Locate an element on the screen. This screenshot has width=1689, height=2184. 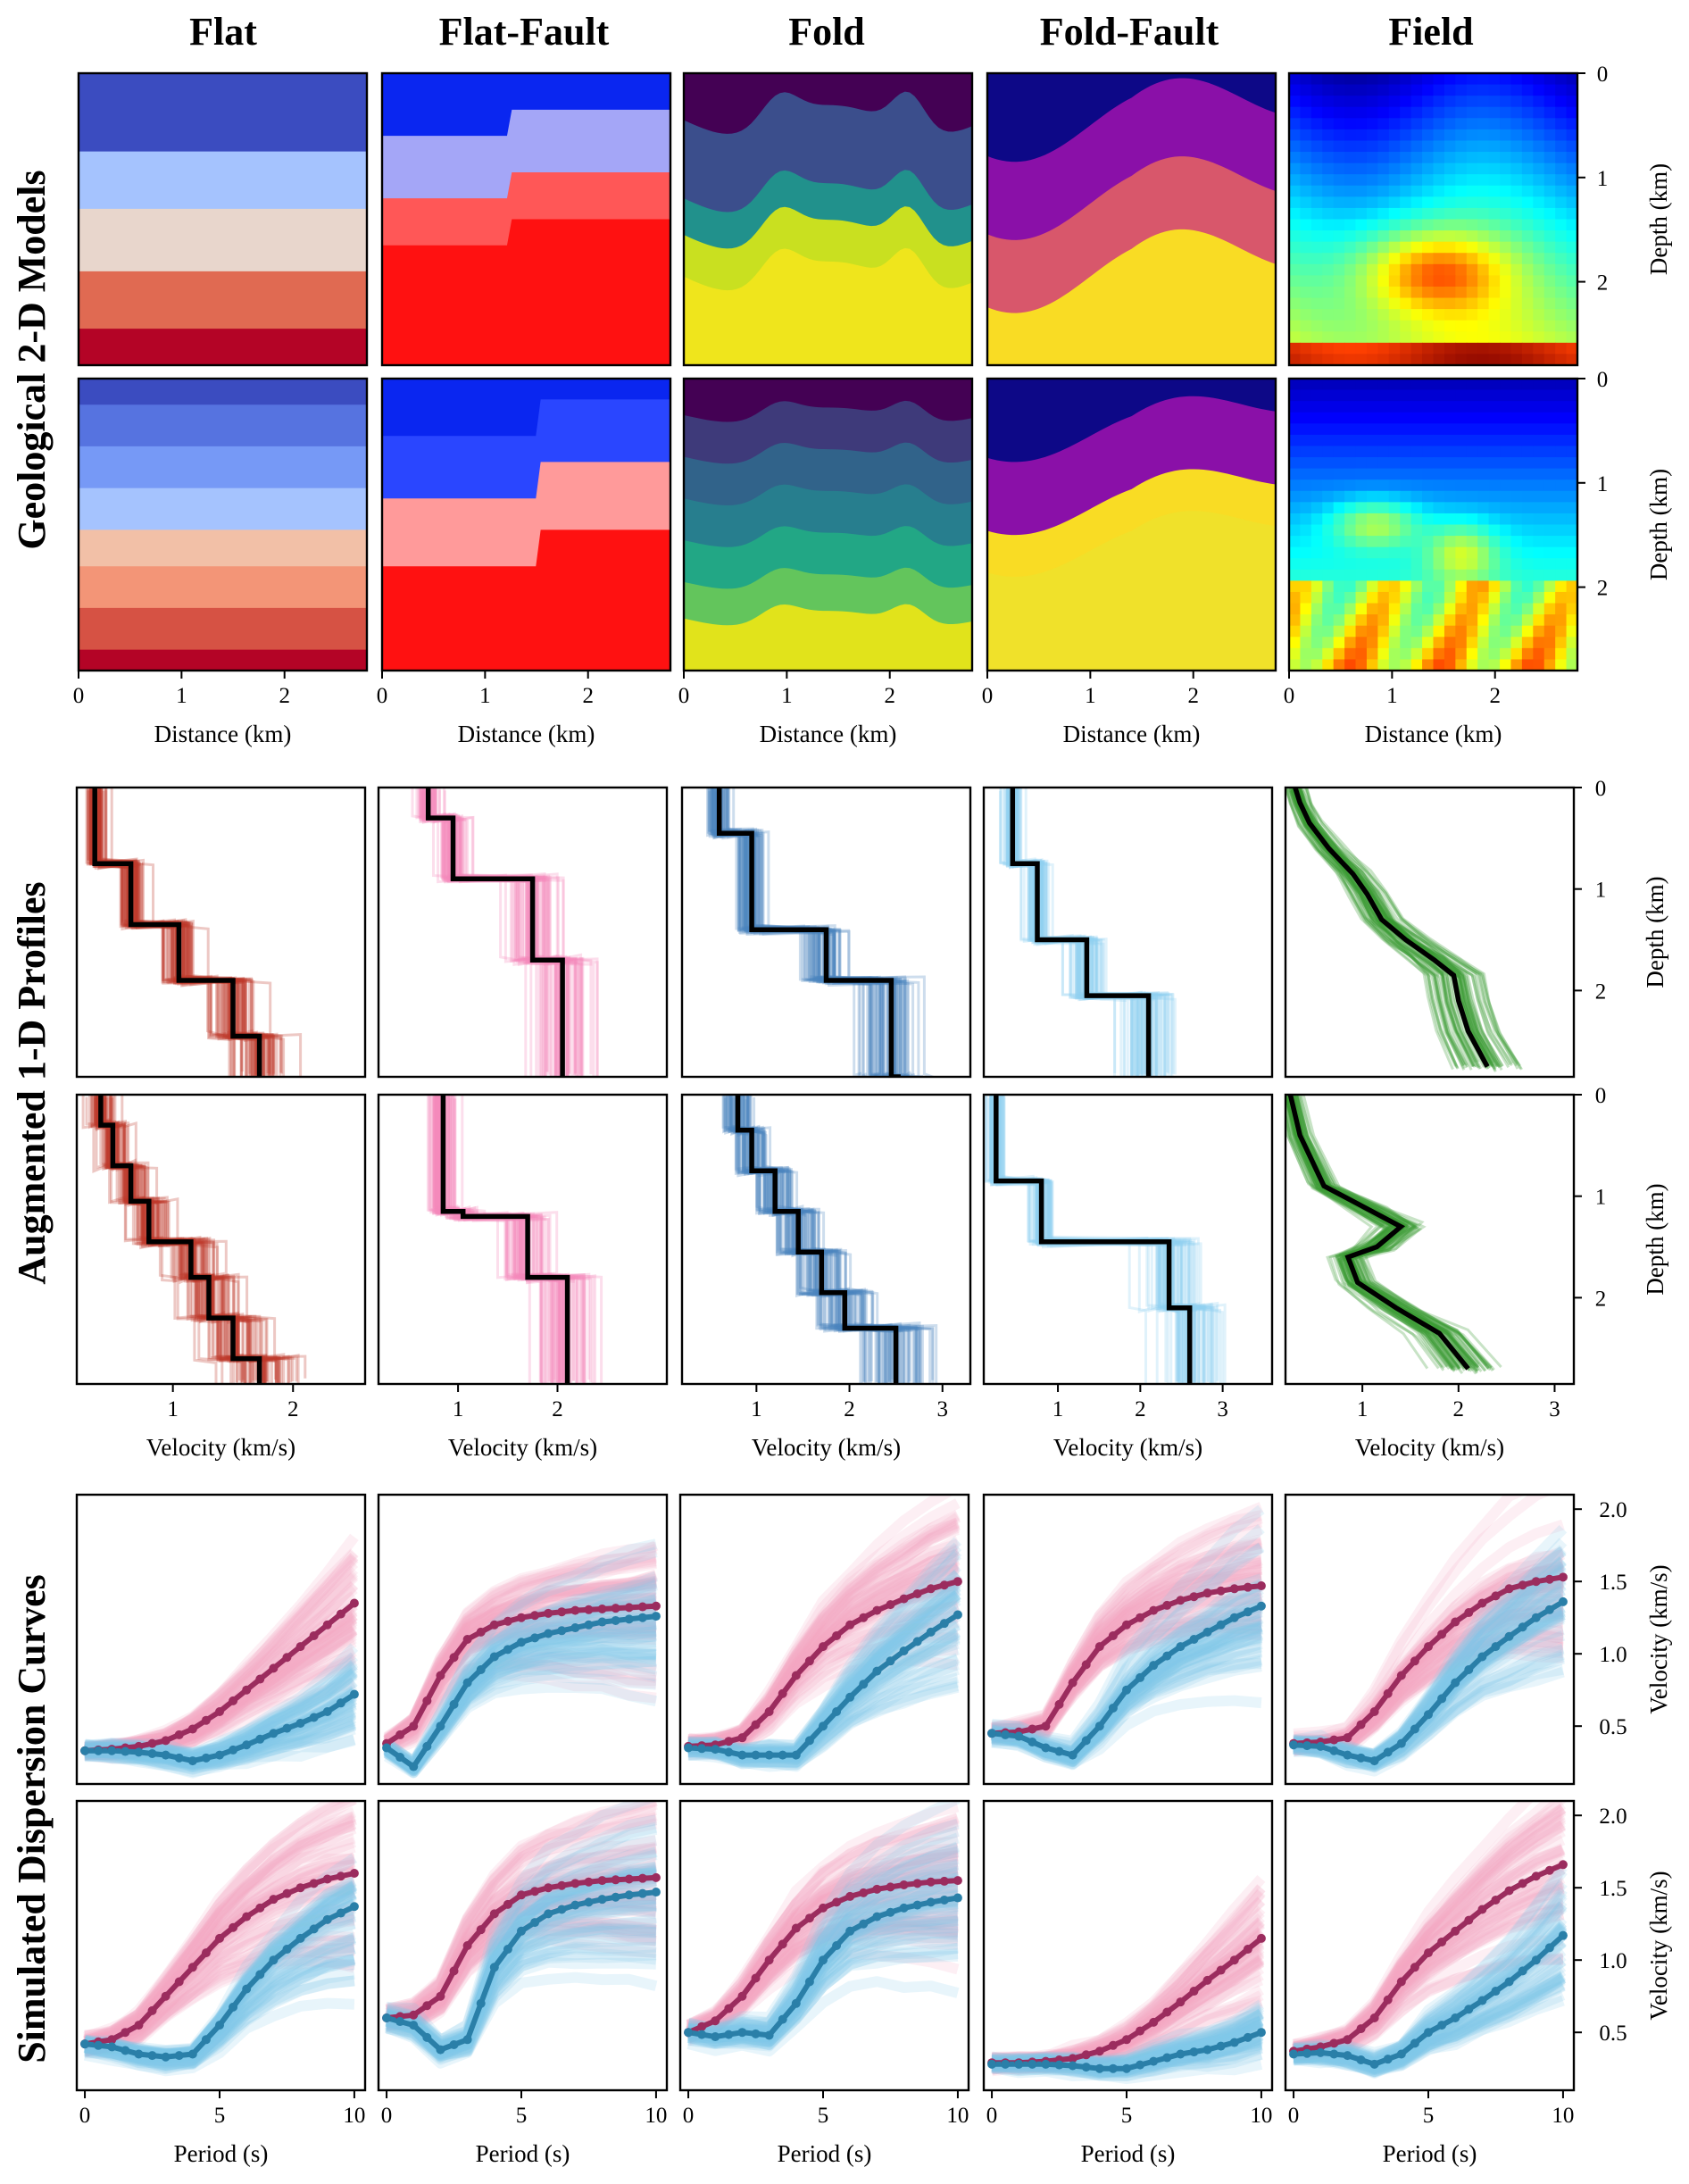
x-tick-label: 3 is located at coordinates (1222, 1409).